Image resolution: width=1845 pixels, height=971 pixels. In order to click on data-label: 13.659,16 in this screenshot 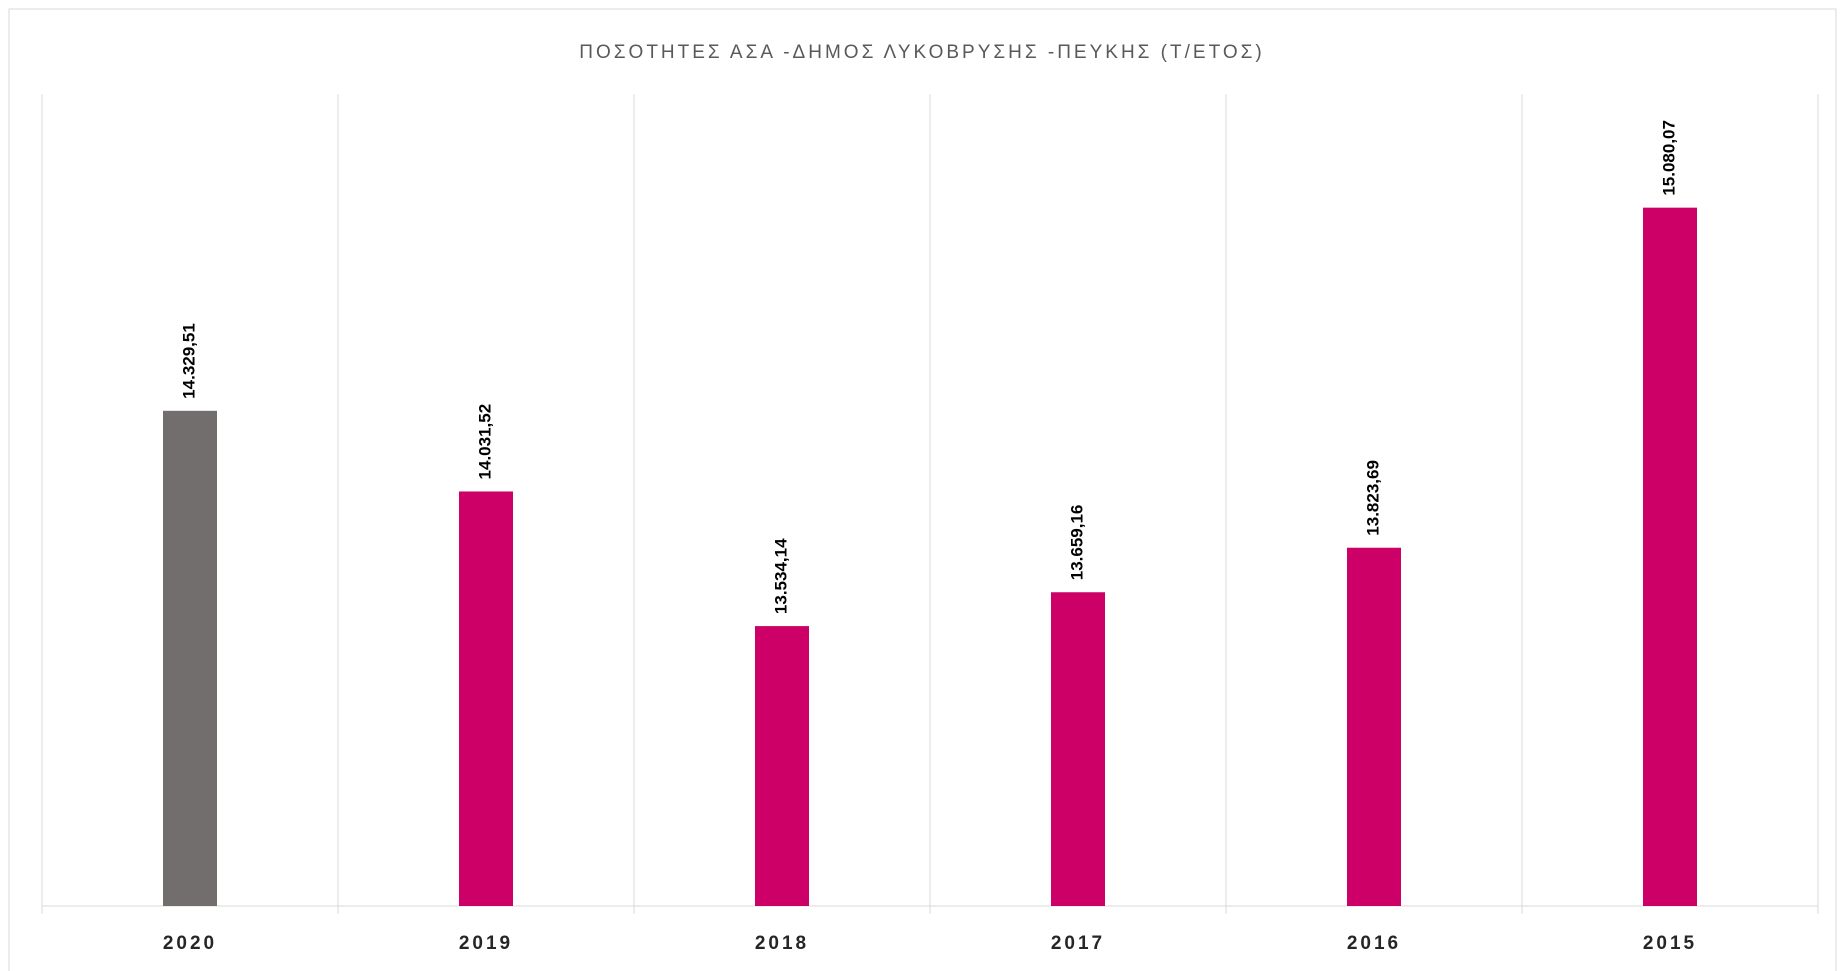, I will do `click(1076, 543)`.